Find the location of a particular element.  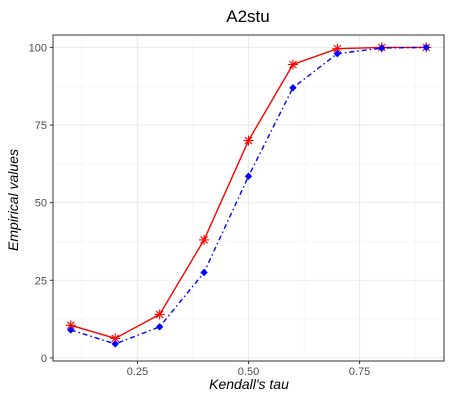

y-tick-label: 0 is located at coordinates (44, 359).